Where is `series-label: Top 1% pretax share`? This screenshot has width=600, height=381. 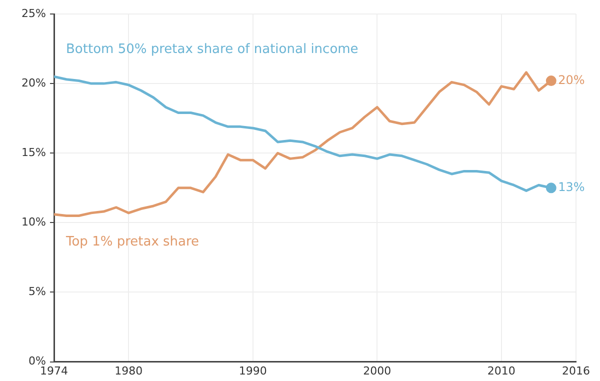
series-label: Top 1% pretax share is located at coordinates (132, 242).